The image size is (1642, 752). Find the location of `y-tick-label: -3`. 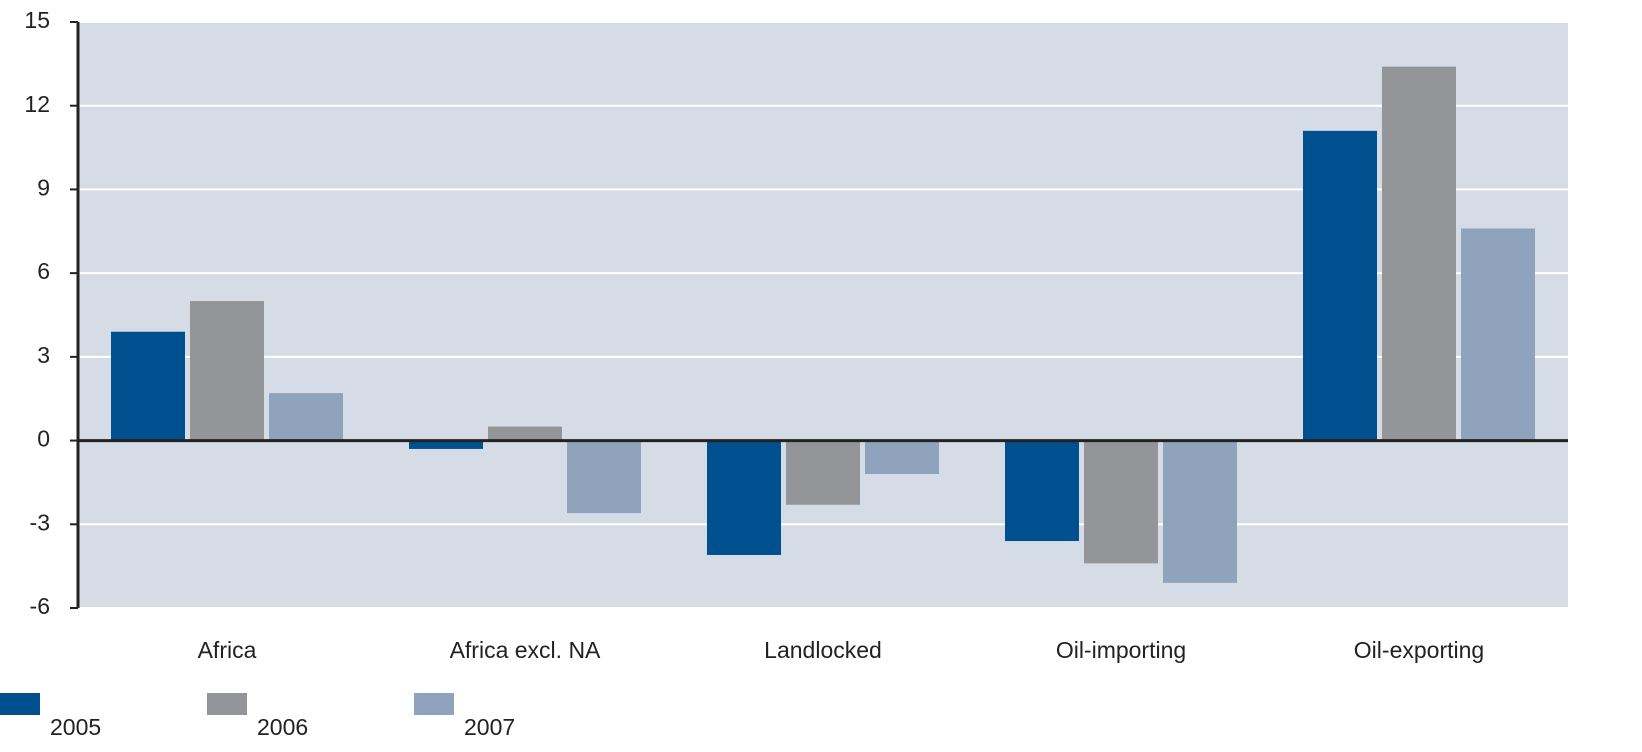

y-tick-label: -3 is located at coordinates (40, 522).